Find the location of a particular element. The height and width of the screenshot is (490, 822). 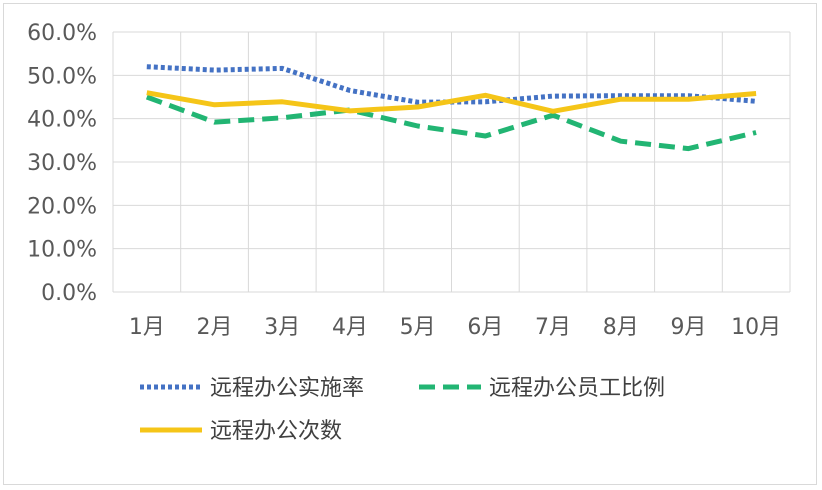

y-axis-tick-labels: 0.0% 10.0% 20.0% 30.0% 40.0% 50.0% 60.0% is located at coordinates (62, 163).